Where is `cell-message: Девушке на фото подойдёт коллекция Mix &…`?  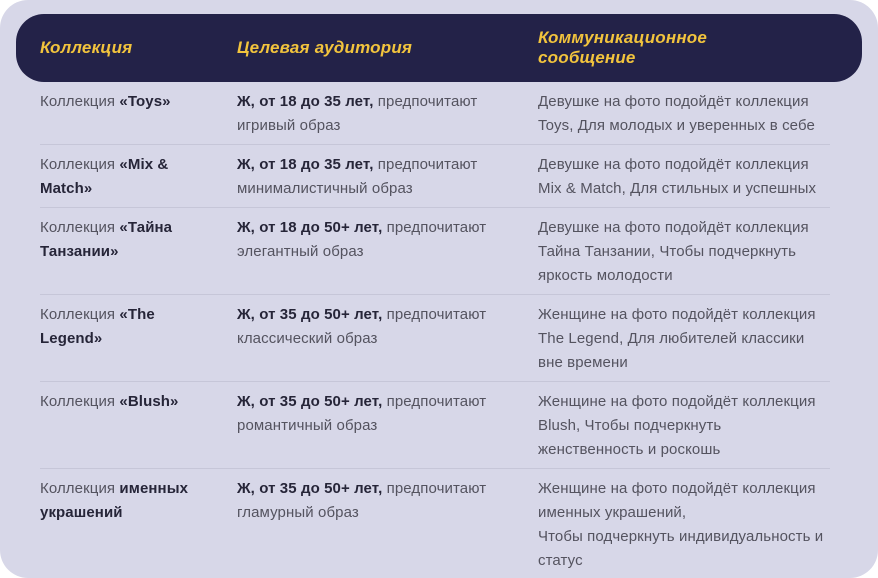
cell-message: Девушке на фото подойдёт коллекция Mix &… is located at coordinates (684, 177).